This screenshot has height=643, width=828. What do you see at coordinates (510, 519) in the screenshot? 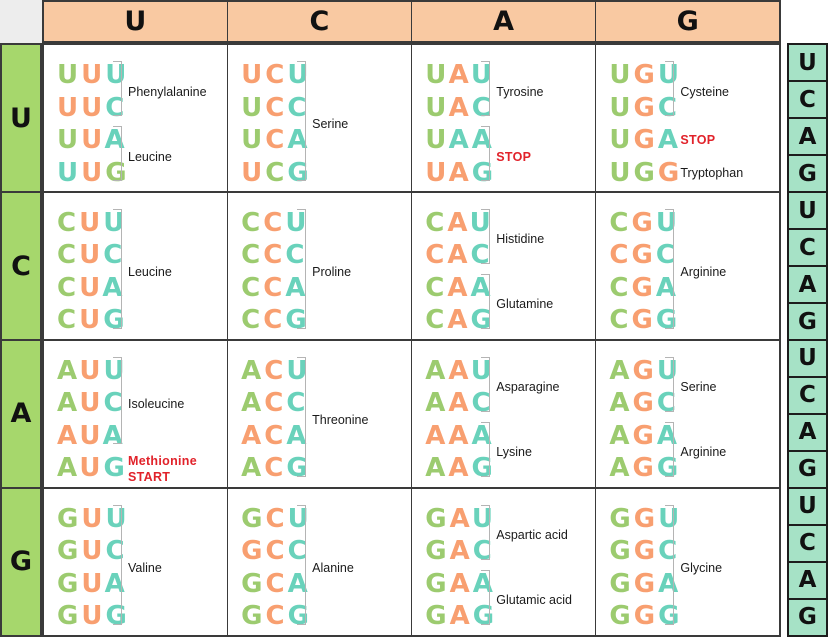
I see `codon-GAU: GAU` at bounding box center [510, 519].